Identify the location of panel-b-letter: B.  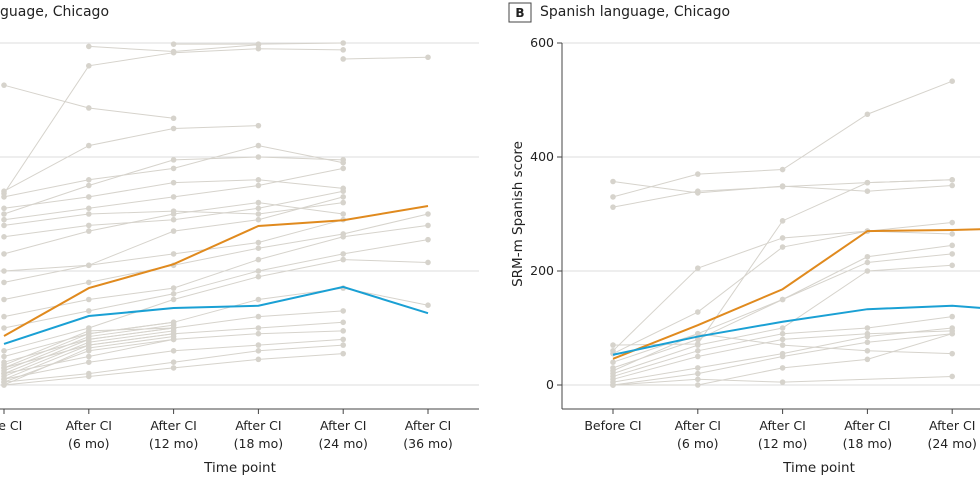
(519, 13).